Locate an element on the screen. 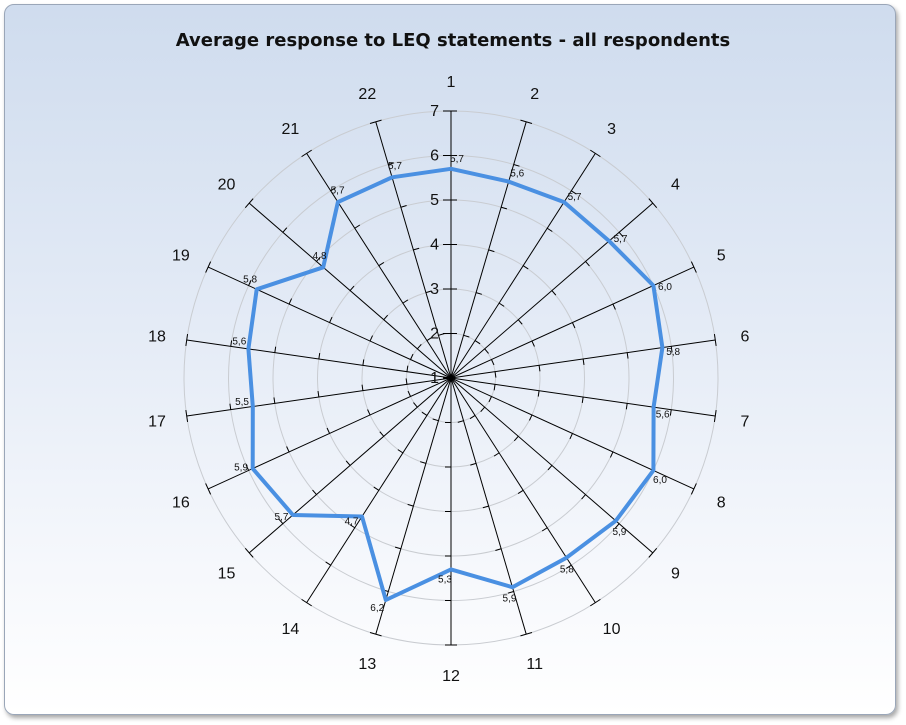  category-label: 7 is located at coordinates (745, 421).